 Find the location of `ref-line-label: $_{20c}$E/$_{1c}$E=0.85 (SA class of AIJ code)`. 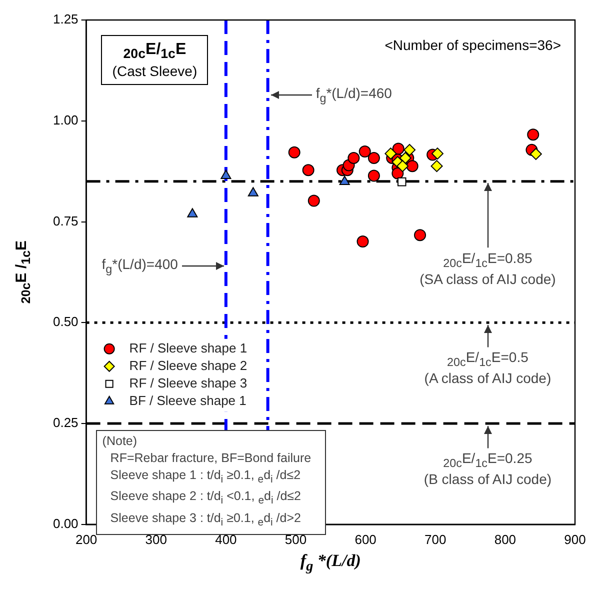

ref-line-label: $_{20c}$E/$_{1c}$E=0.85 (SA class of AIJ code) is located at coordinates (488, 269).